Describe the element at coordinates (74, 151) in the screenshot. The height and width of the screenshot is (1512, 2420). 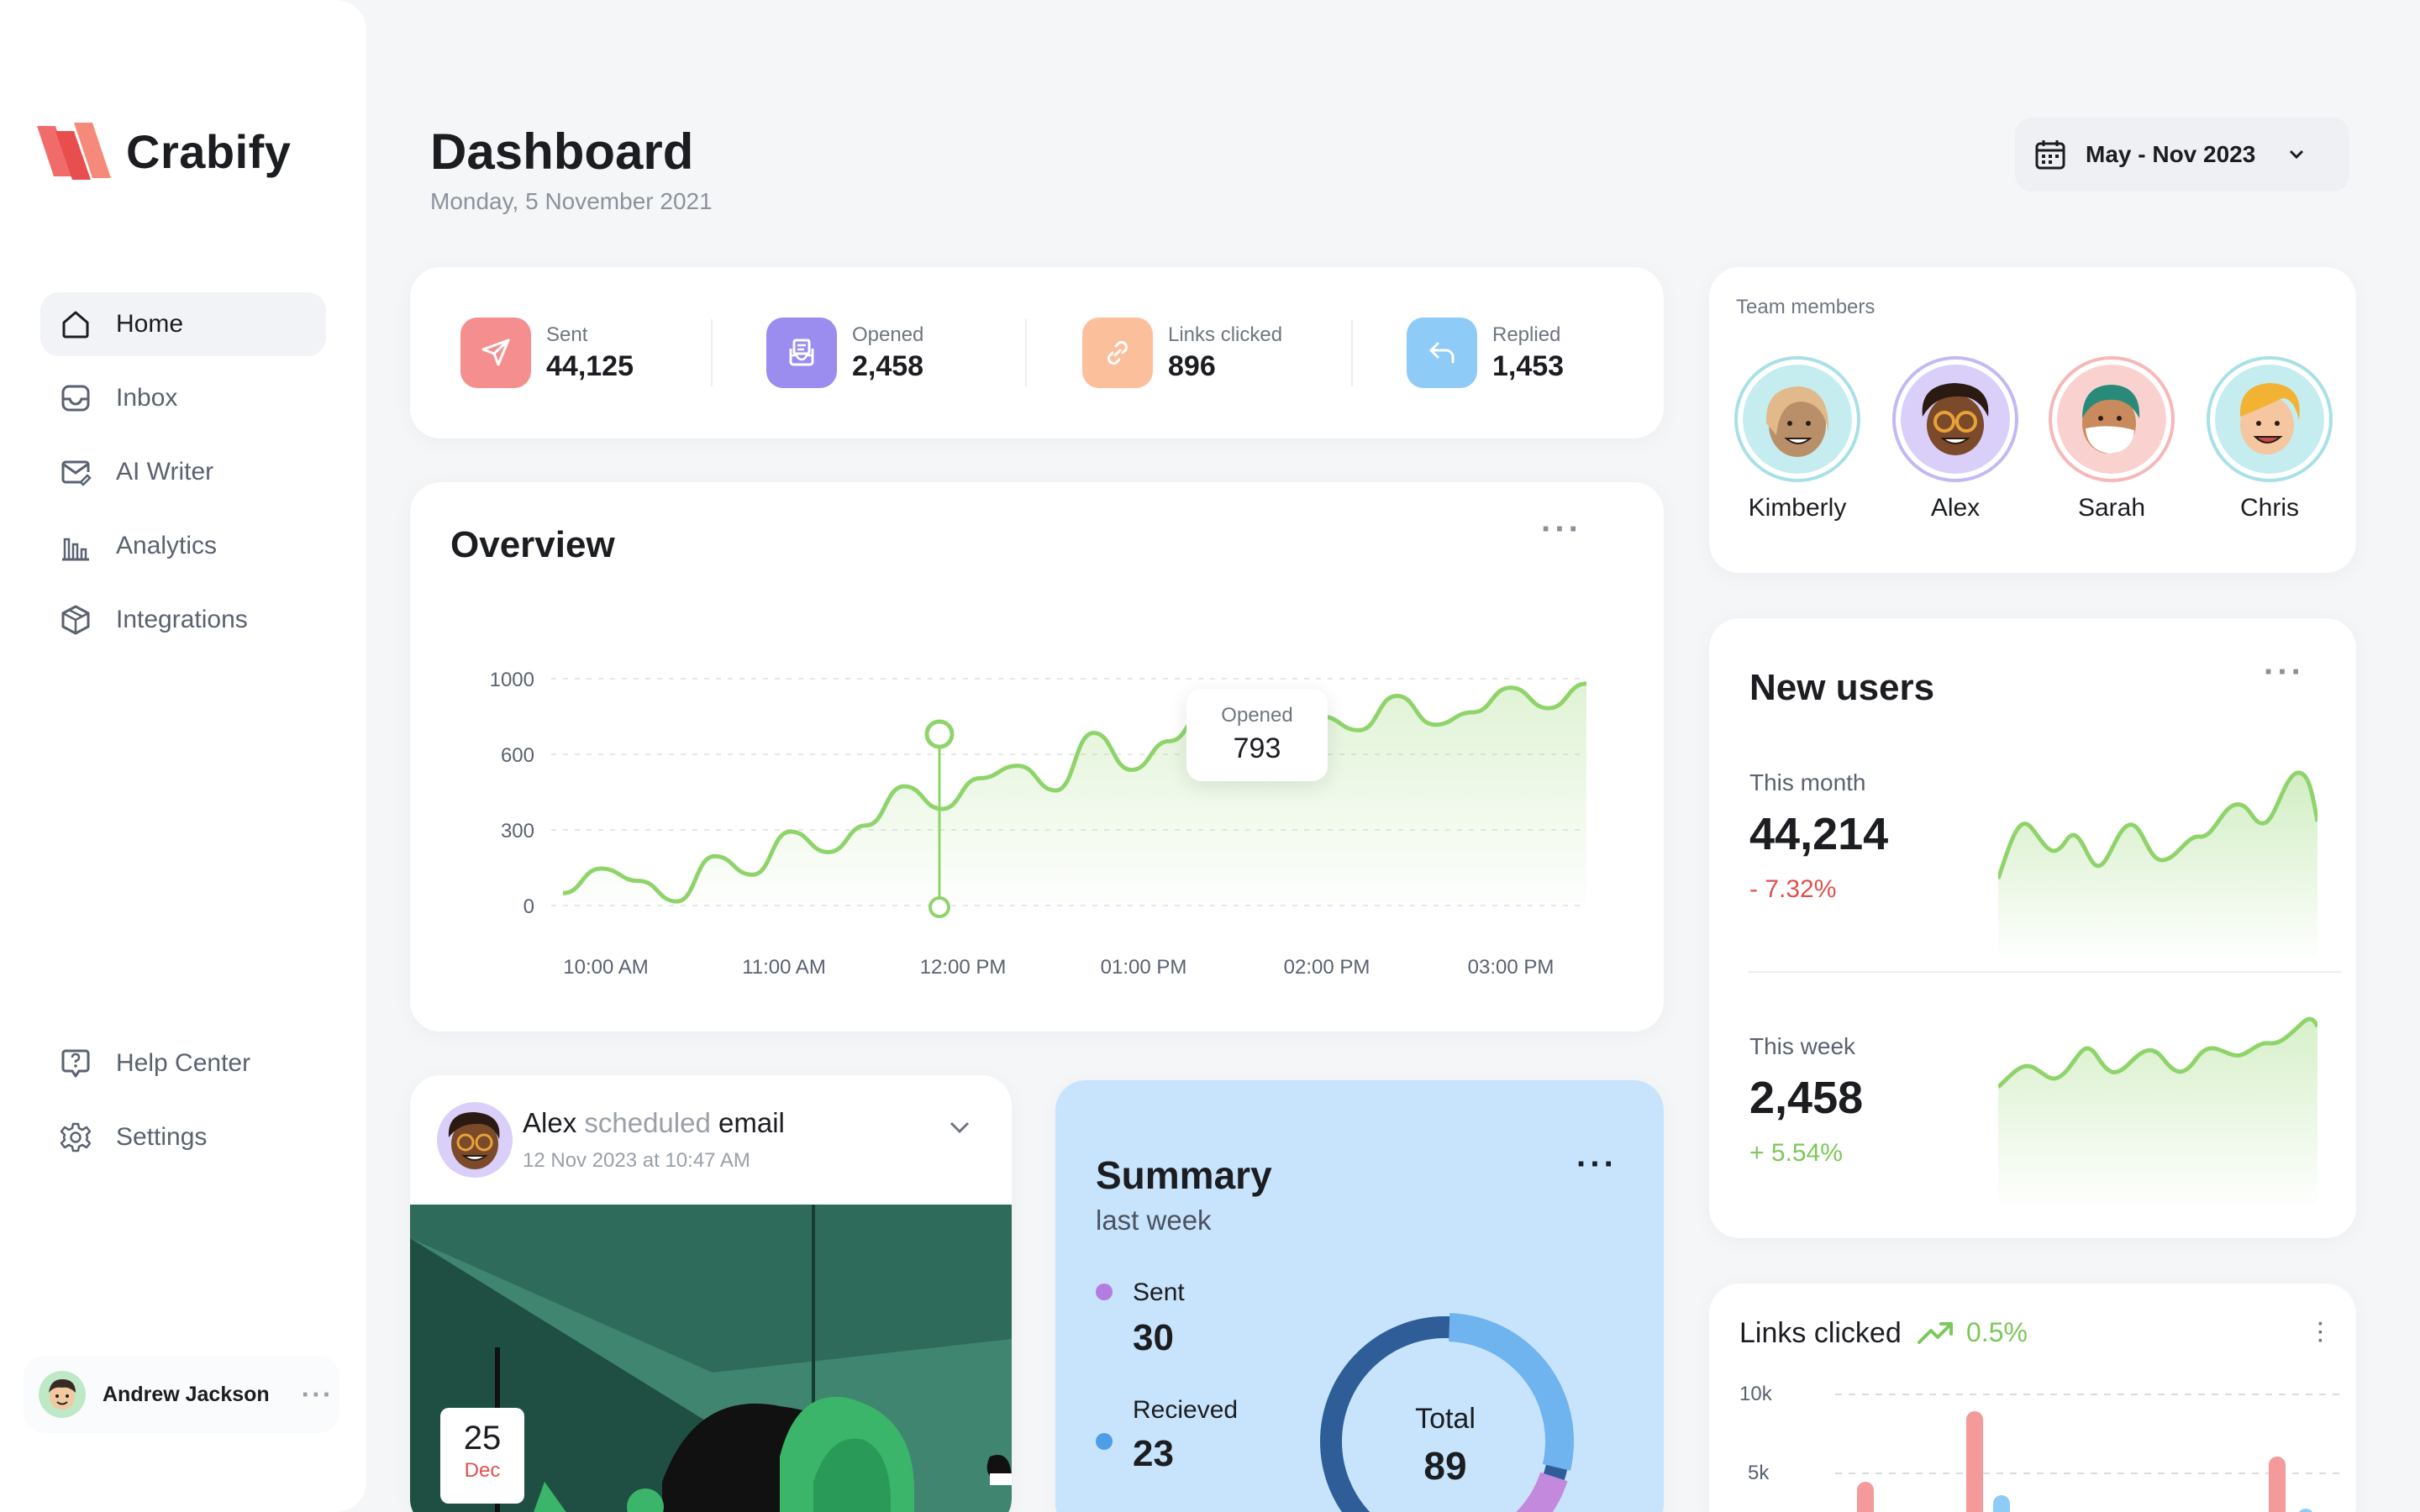
I see `crabify-logo-icon` at that location.